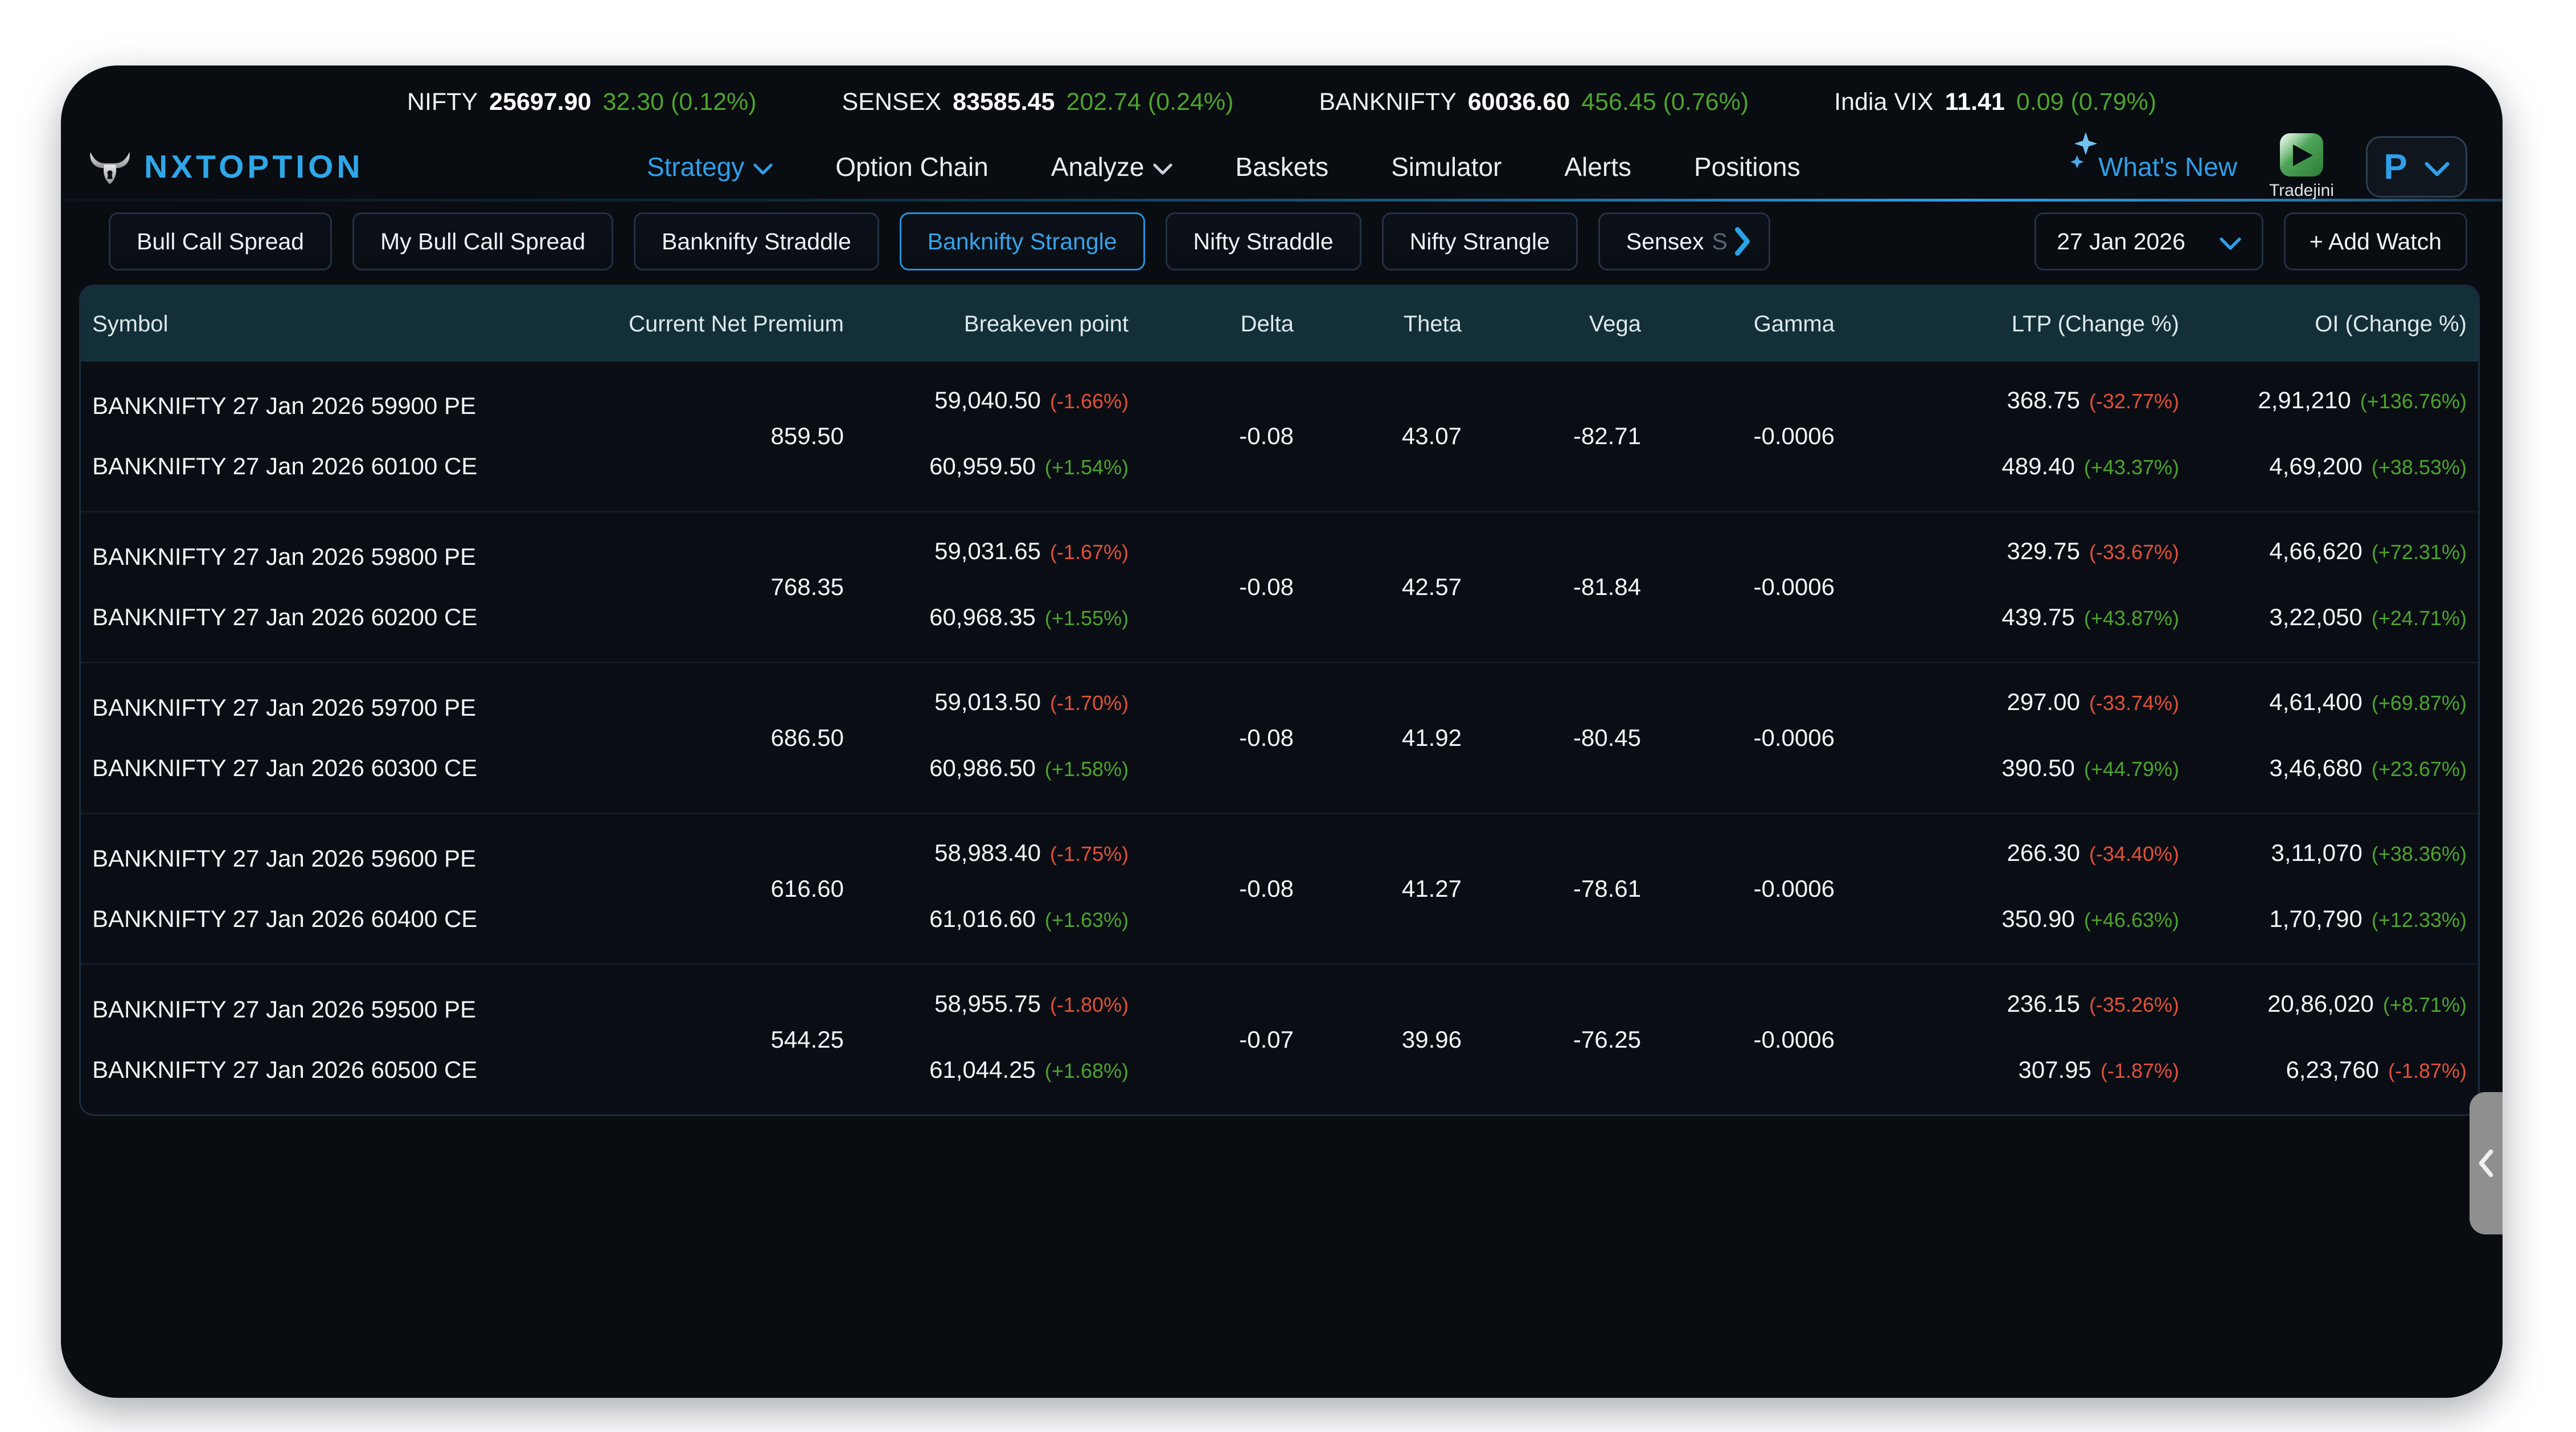 The image size is (2576, 1432). I want to click on change-percent: (+43.87%), so click(2131, 618).